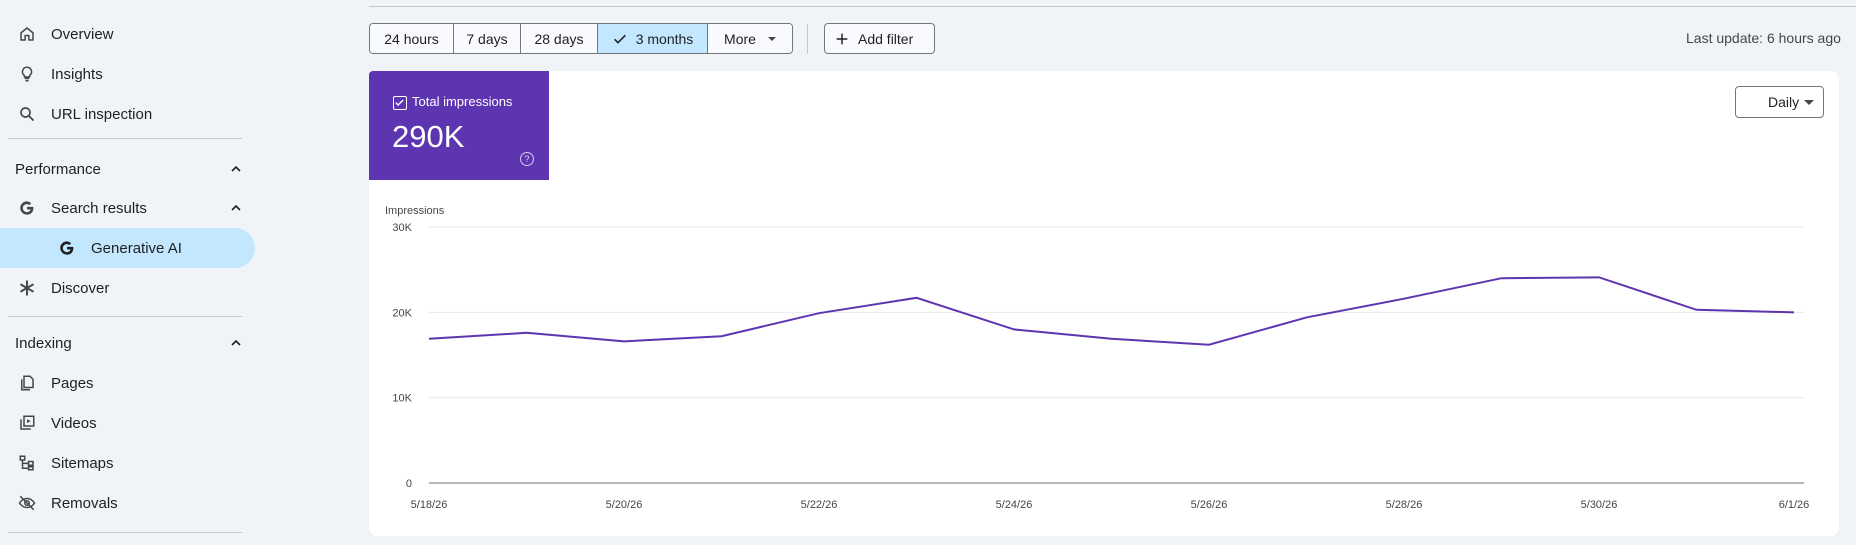 This screenshot has width=1856, height=545. What do you see at coordinates (664, 38) in the screenshot?
I see `range-label: 3 months` at bounding box center [664, 38].